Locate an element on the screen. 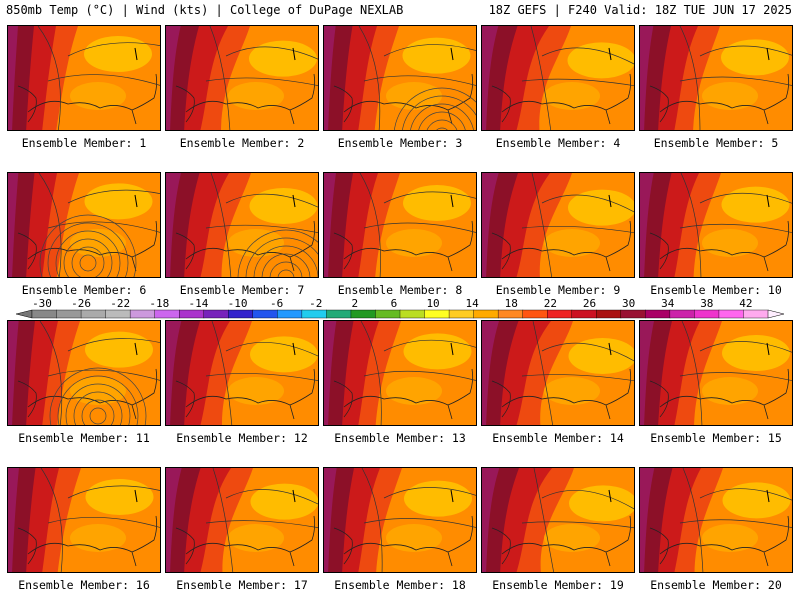 The image size is (800, 600). colorbar-tick-label: 30 is located at coordinates (628, 304).